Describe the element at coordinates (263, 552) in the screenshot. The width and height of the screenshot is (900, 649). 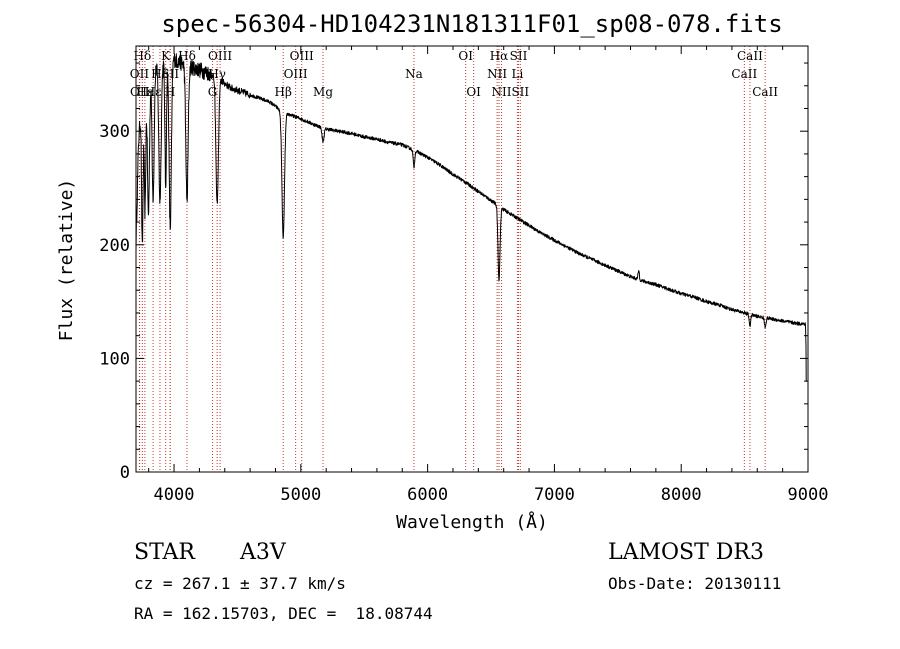
I see `object-subclass: A3V` at that location.